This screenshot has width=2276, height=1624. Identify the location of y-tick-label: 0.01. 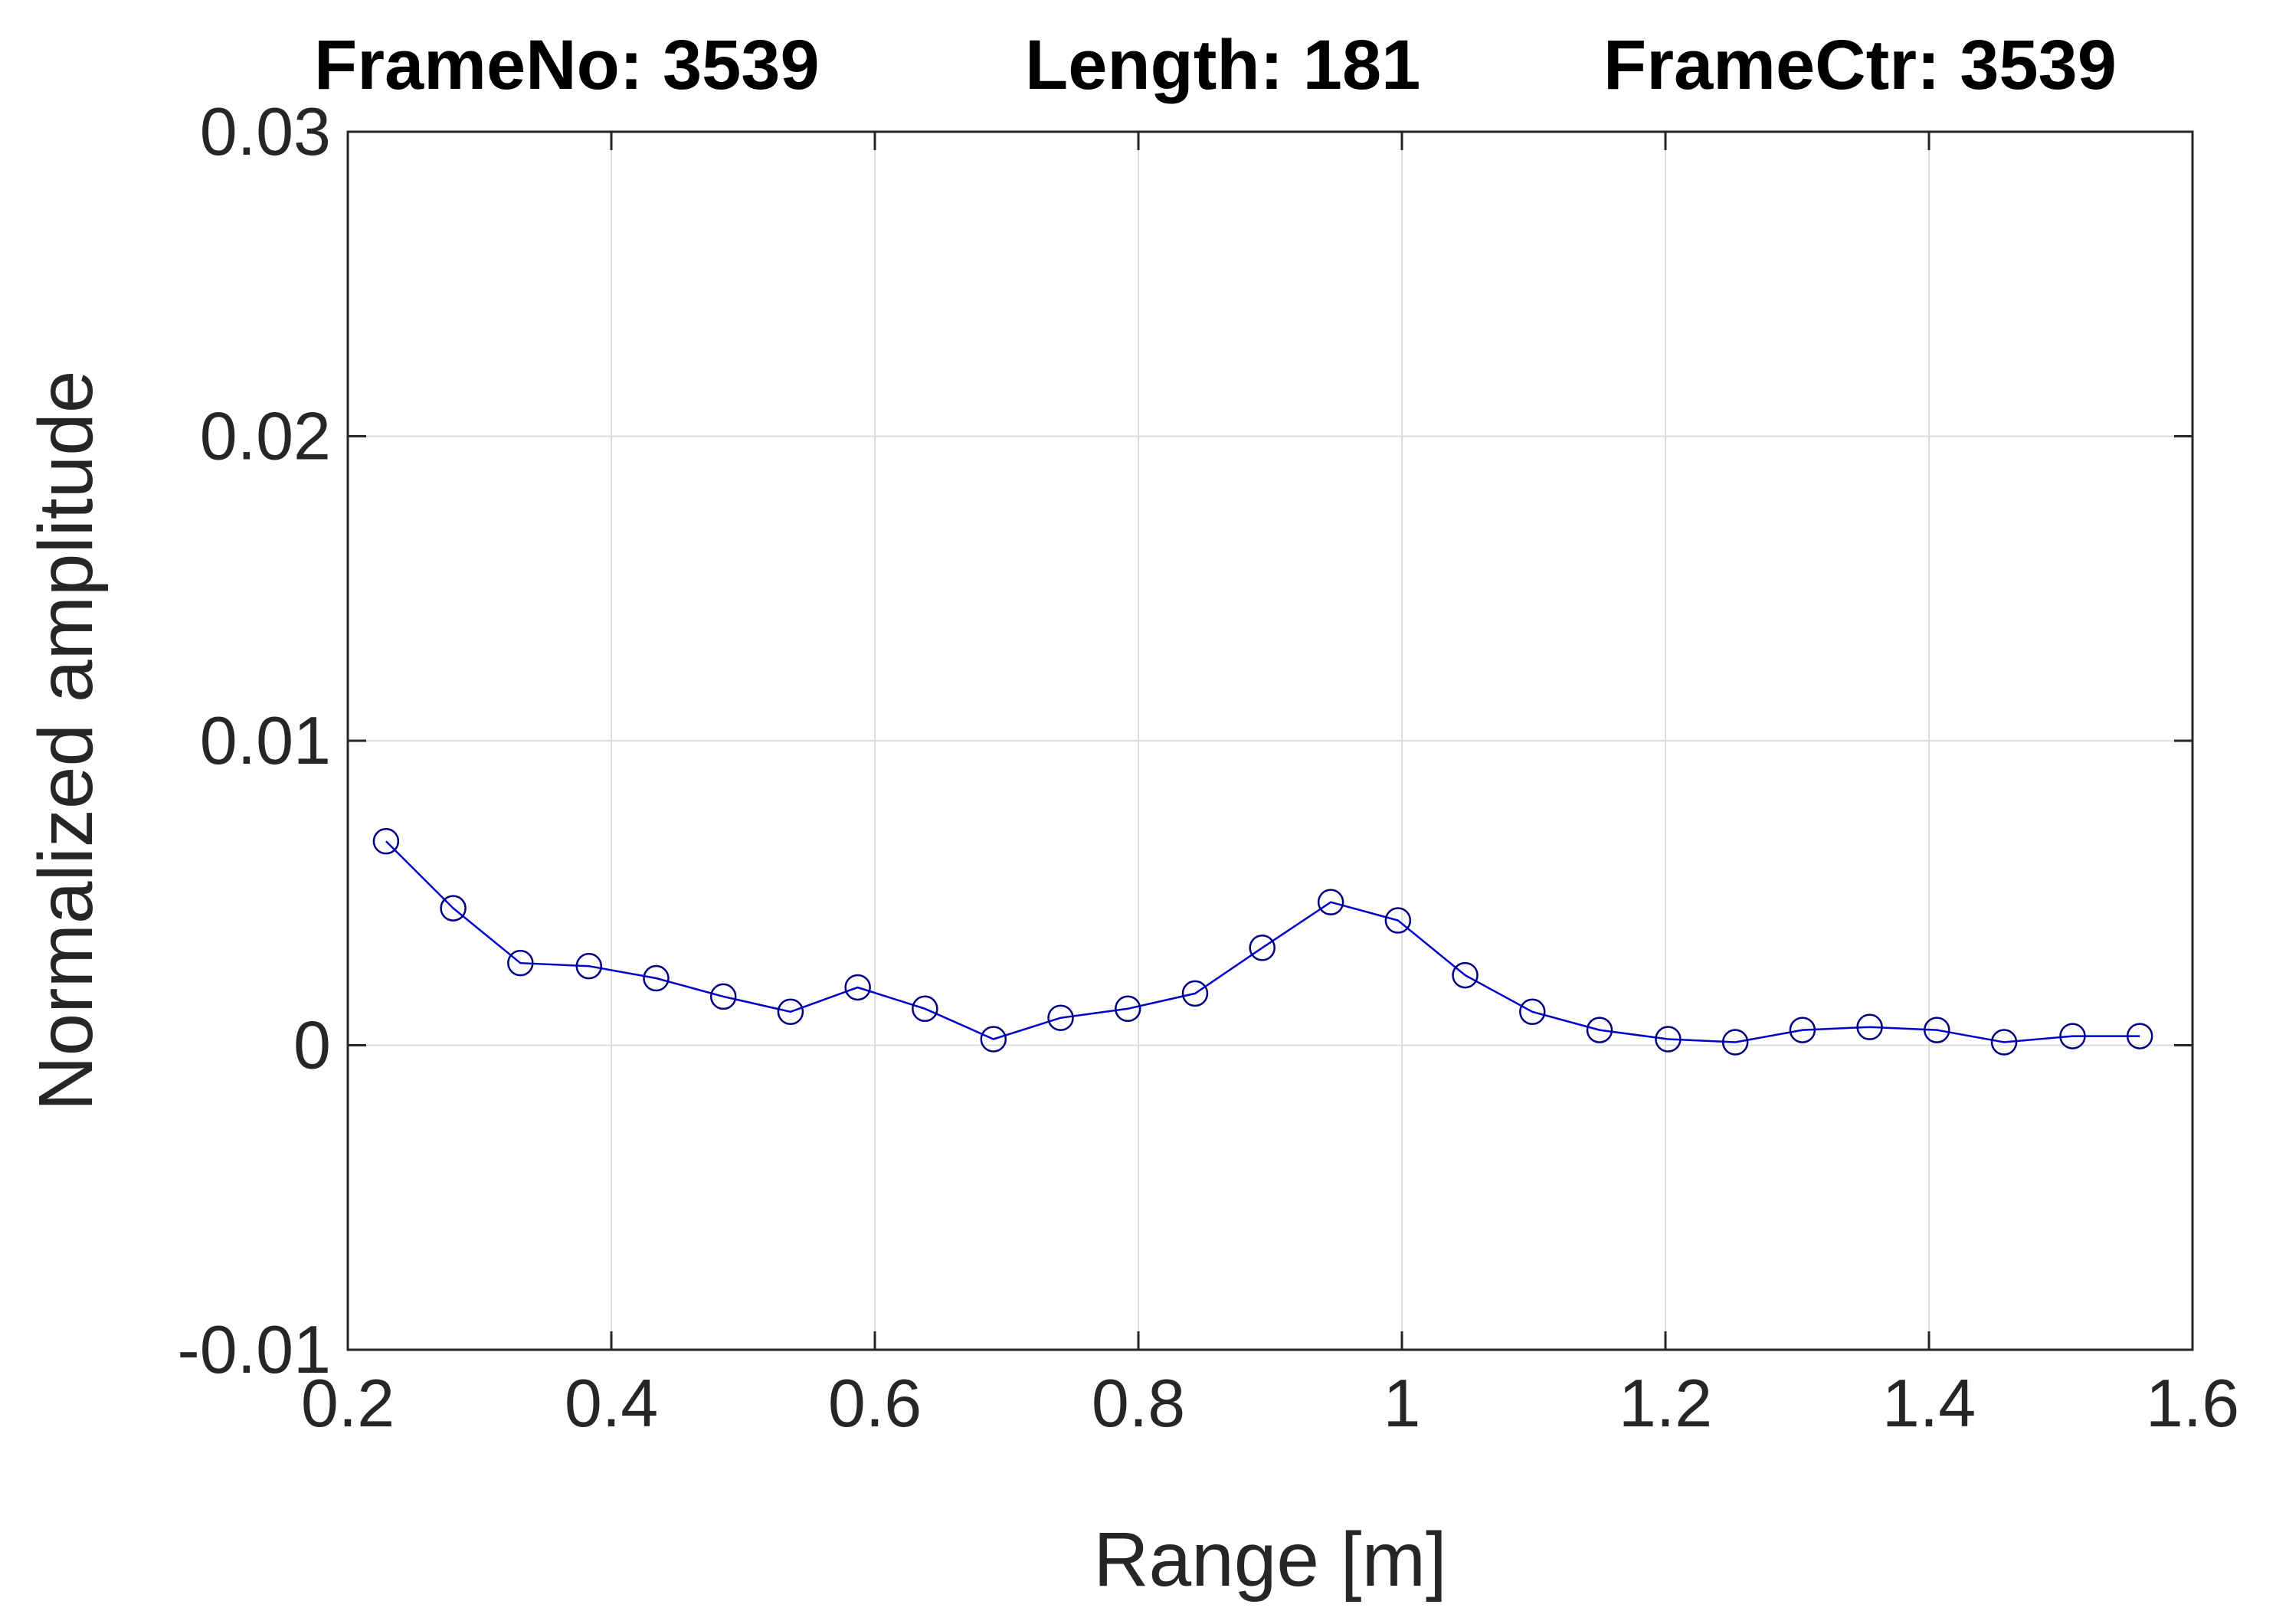
(265, 740).